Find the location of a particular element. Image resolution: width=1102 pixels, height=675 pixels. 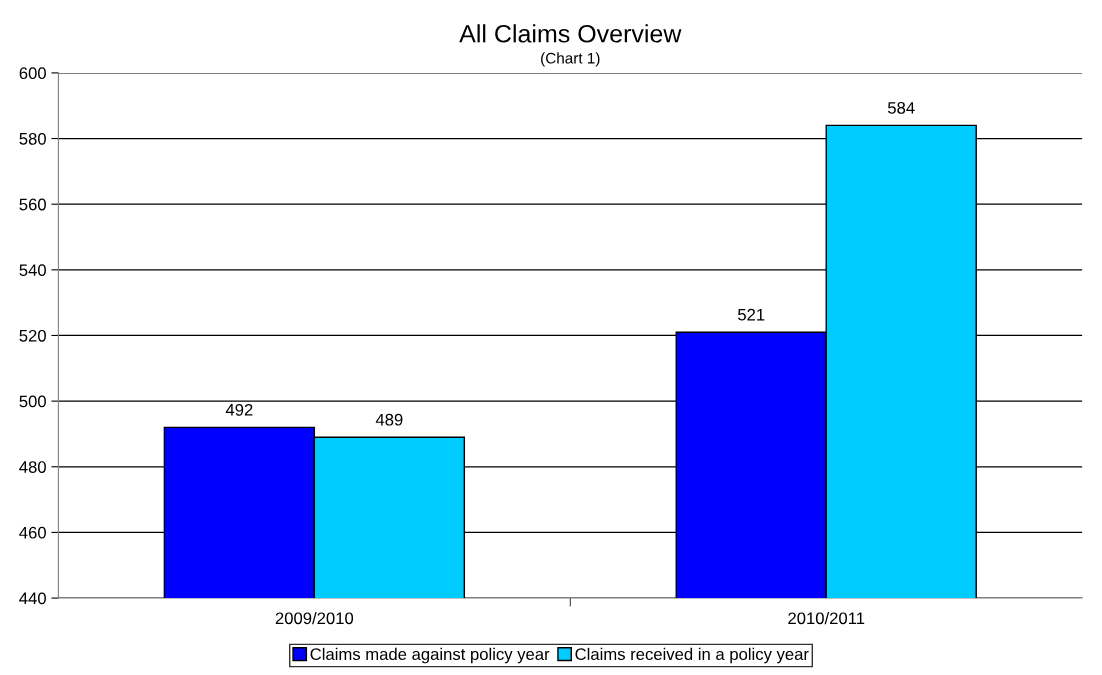

y-tick-label: 460 is located at coordinates (32, 532).